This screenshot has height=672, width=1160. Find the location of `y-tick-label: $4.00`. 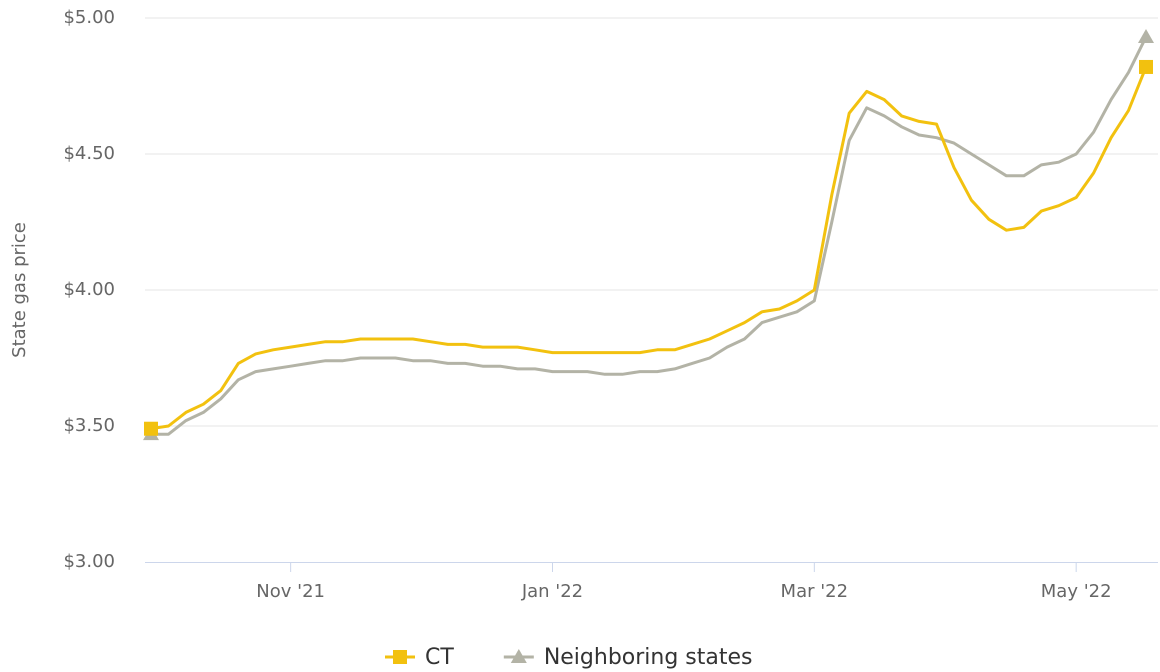

y-tick-label: $4.00 is located at coordinates (89, 289).